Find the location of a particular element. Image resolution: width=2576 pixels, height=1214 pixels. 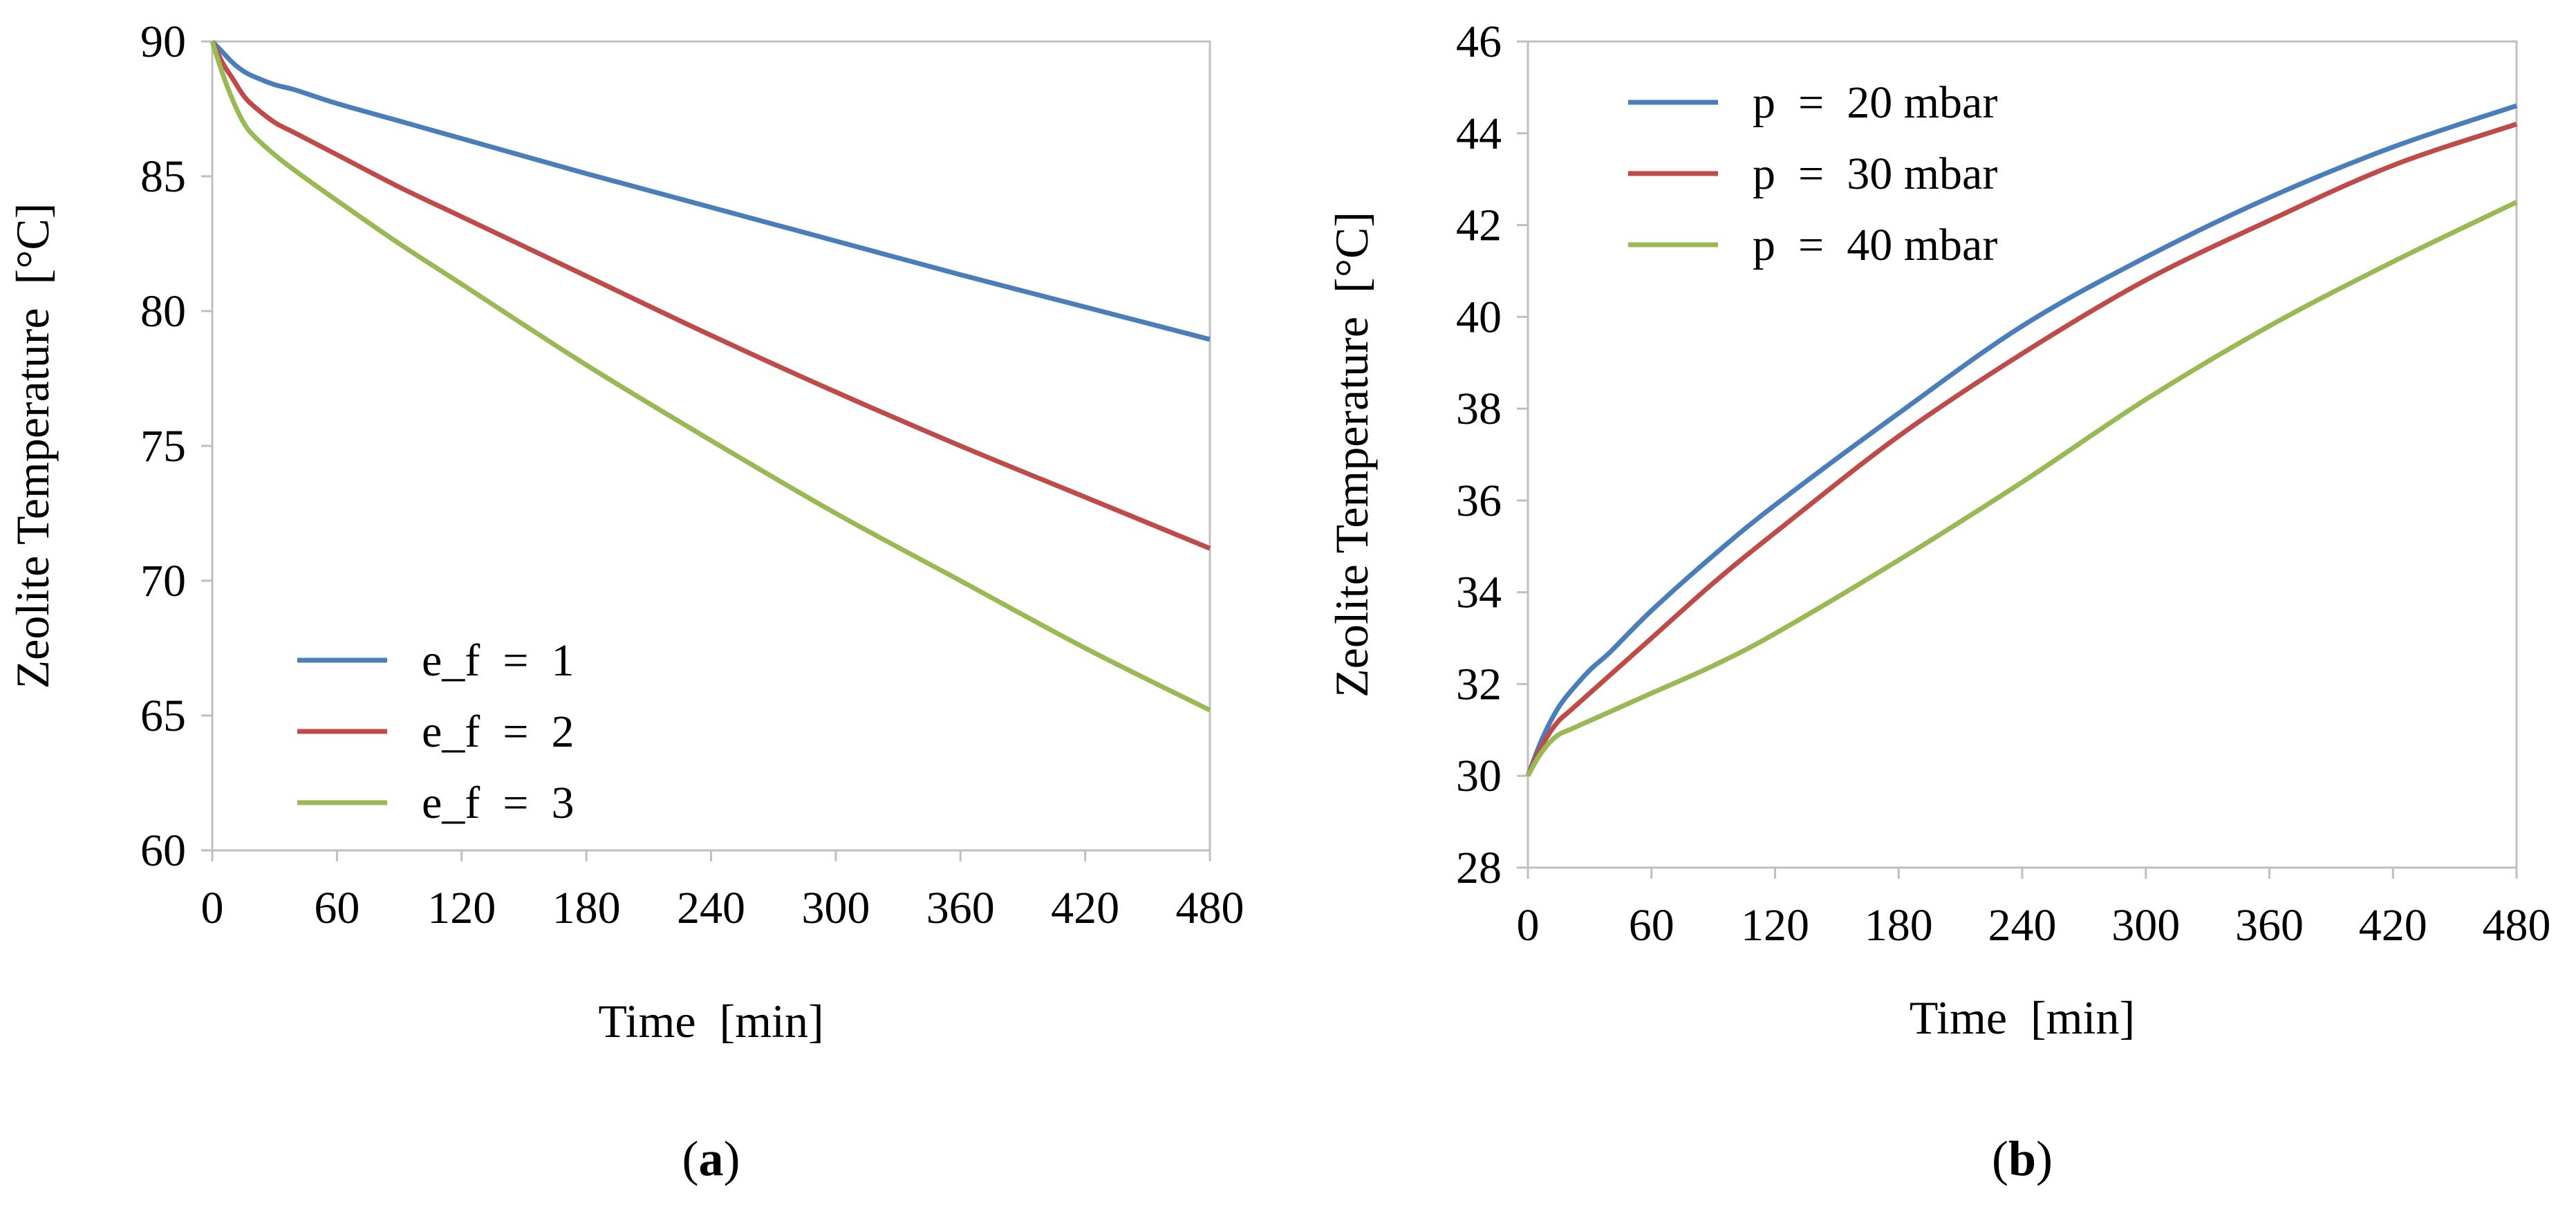

y-tick-label: 44 is located at coordinates (1479, 134).